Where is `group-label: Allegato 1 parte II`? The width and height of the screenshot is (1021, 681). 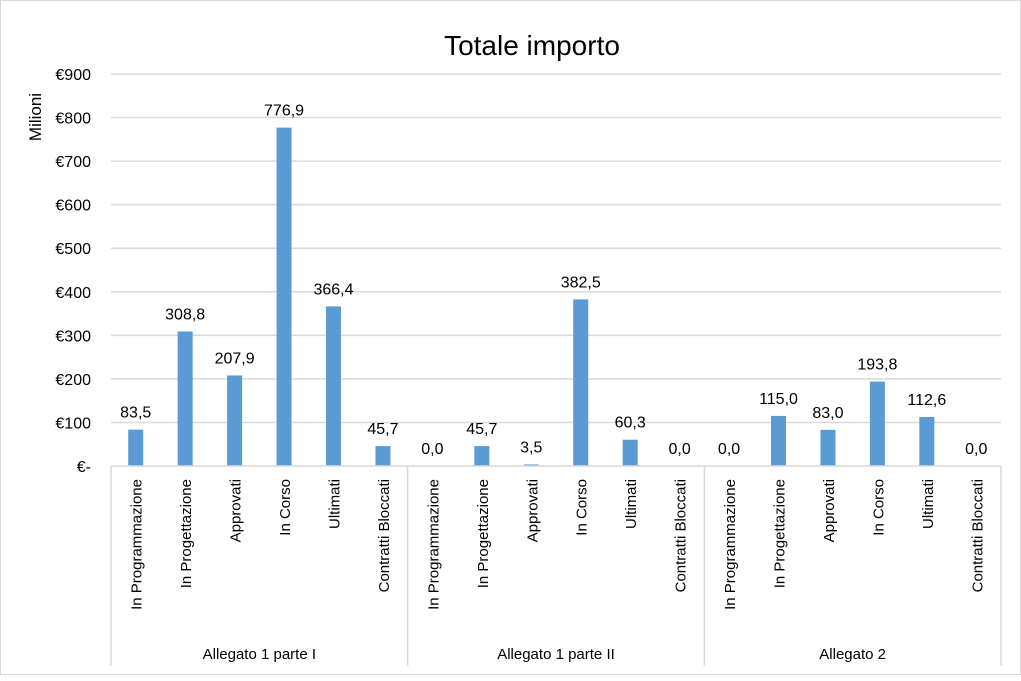
group-label: Allegato 1 parte II is located at coordinates (556, 654).